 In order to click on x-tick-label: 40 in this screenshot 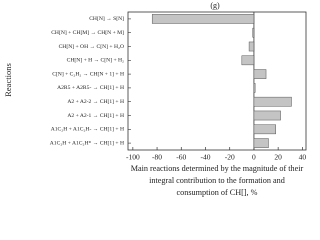, I will do `click(303, 157)`.